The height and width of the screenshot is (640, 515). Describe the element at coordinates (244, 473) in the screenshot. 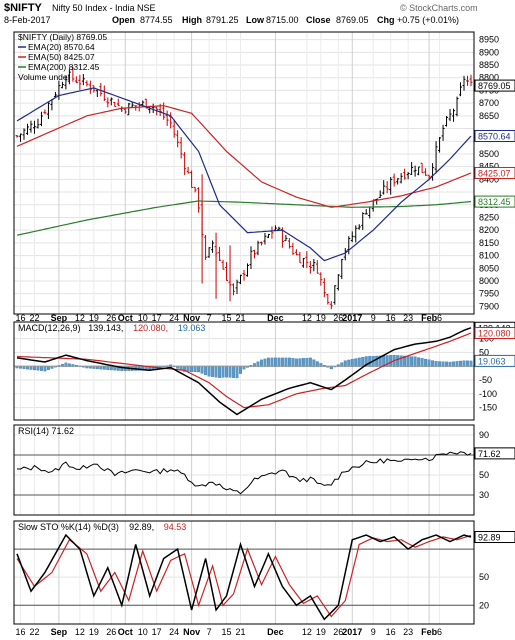

I see `rsi-line` at that location.